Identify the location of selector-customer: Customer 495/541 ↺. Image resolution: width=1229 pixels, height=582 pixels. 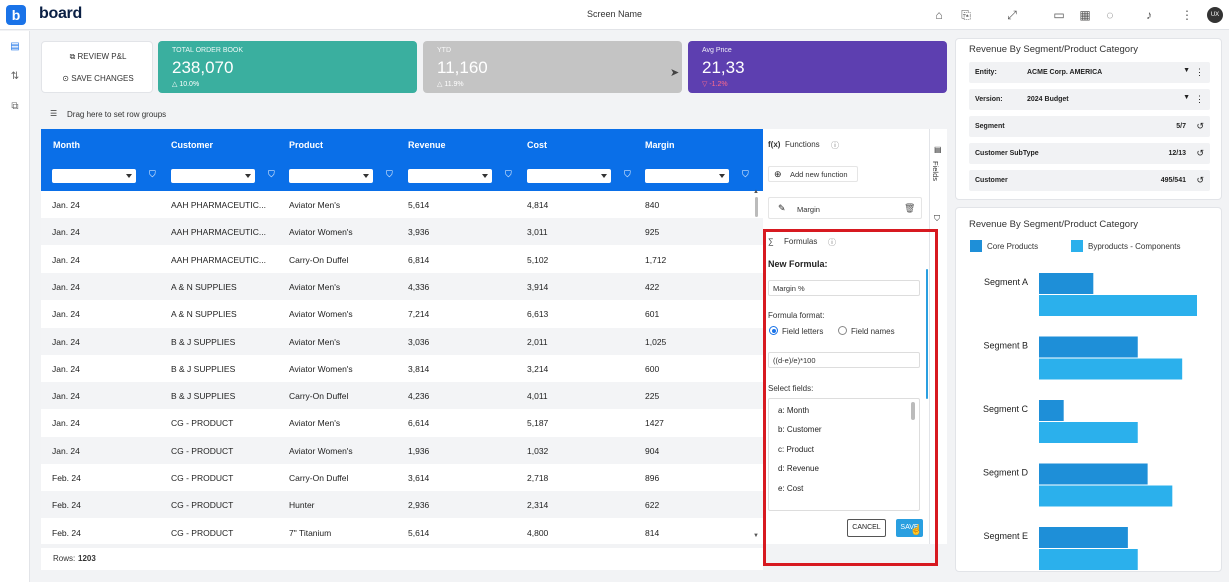
(1089, 180).